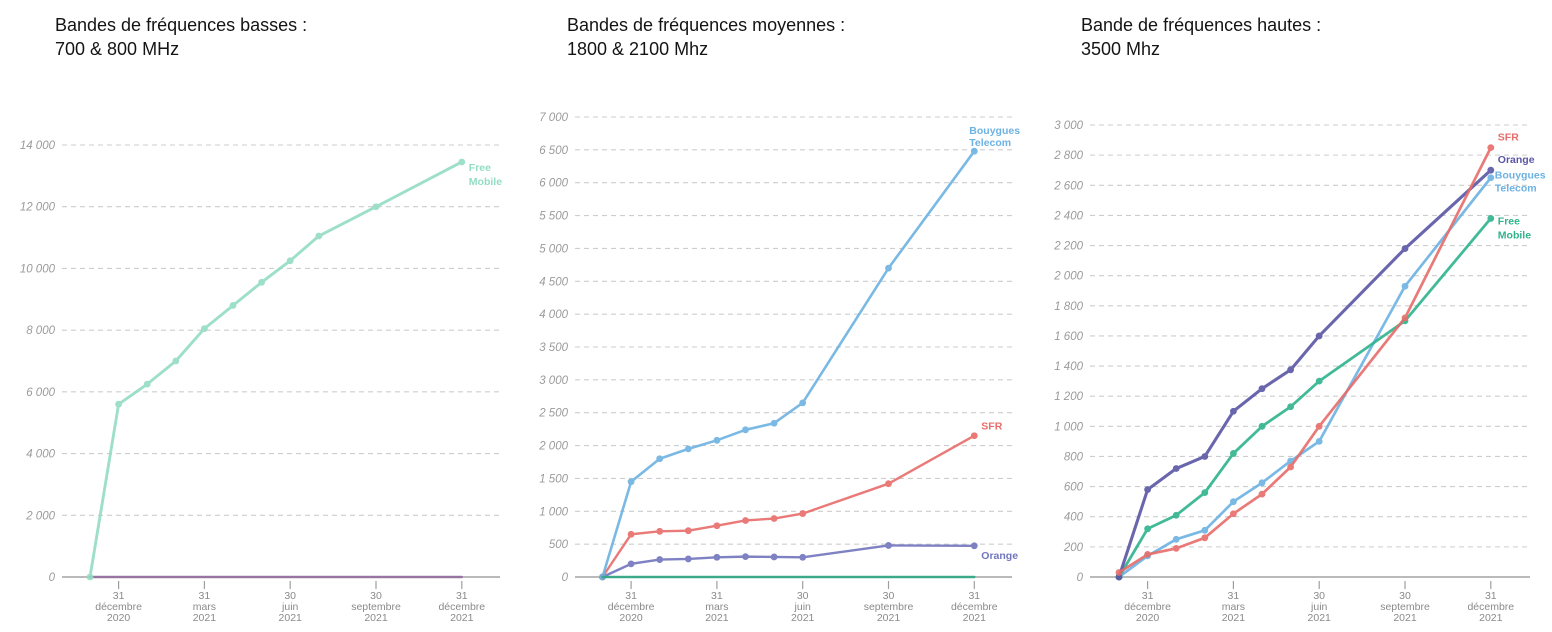 This screenshot has height=632, width=1552. I want to click on svg-text: 5 500, so click(553, 217).